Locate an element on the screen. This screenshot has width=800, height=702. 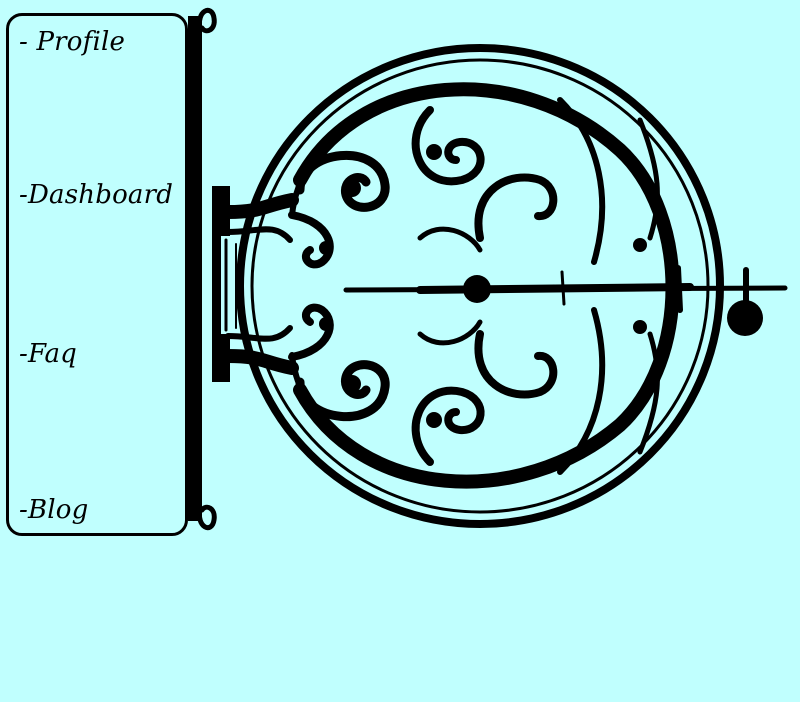
nav-link-profile: - Profile is located at coordinates (72, 42).